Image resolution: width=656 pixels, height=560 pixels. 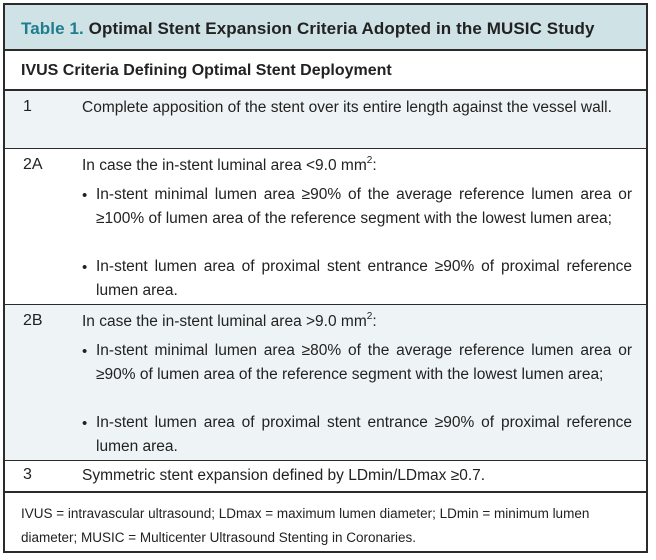 What do you see at coordinates (33, 320) in the screenshot?
I see `row-number: 2B` at bounding box center [33, 320].